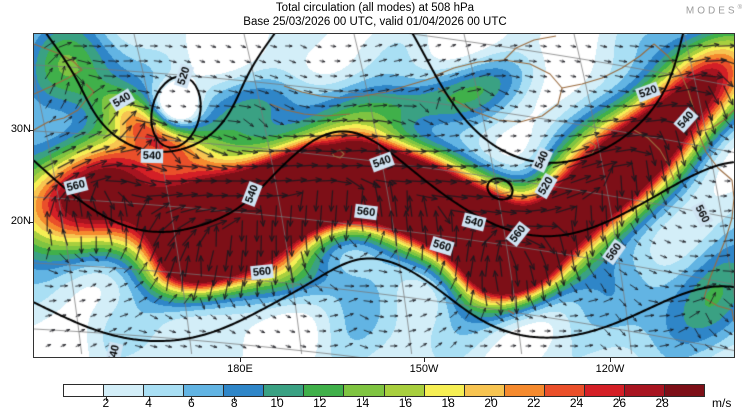  Describe the element at coordinates (20, 221) in the screenshot. I see `lat-label-20N: 20N` at that location.